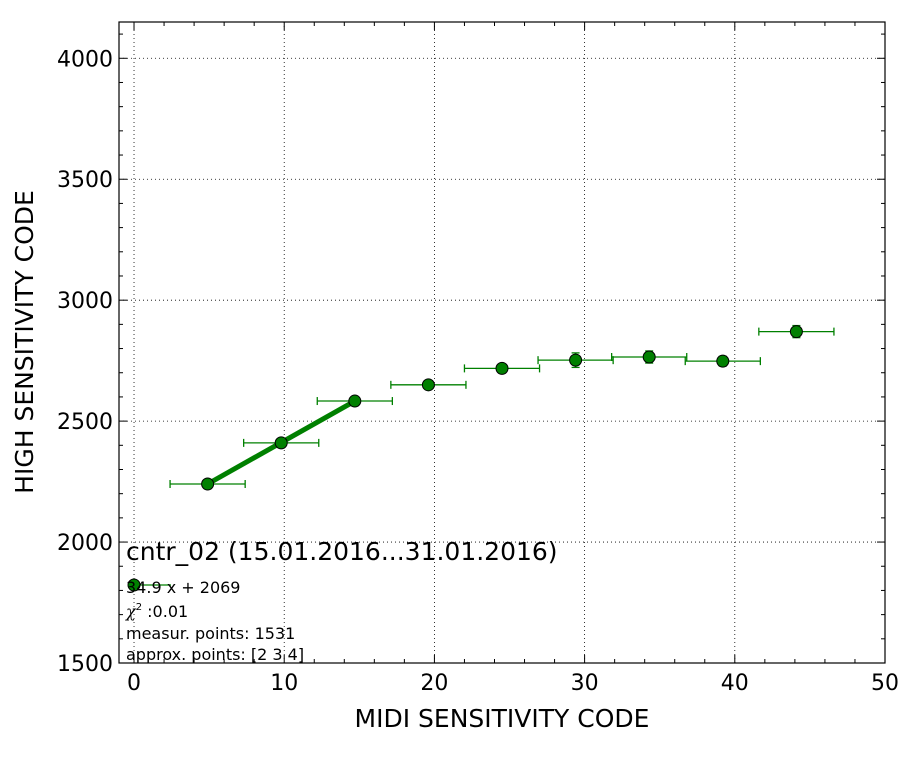  Describe the element at coordinates (85, 180) in the screenshot. I see `y-tick-label: 3500` at that location.